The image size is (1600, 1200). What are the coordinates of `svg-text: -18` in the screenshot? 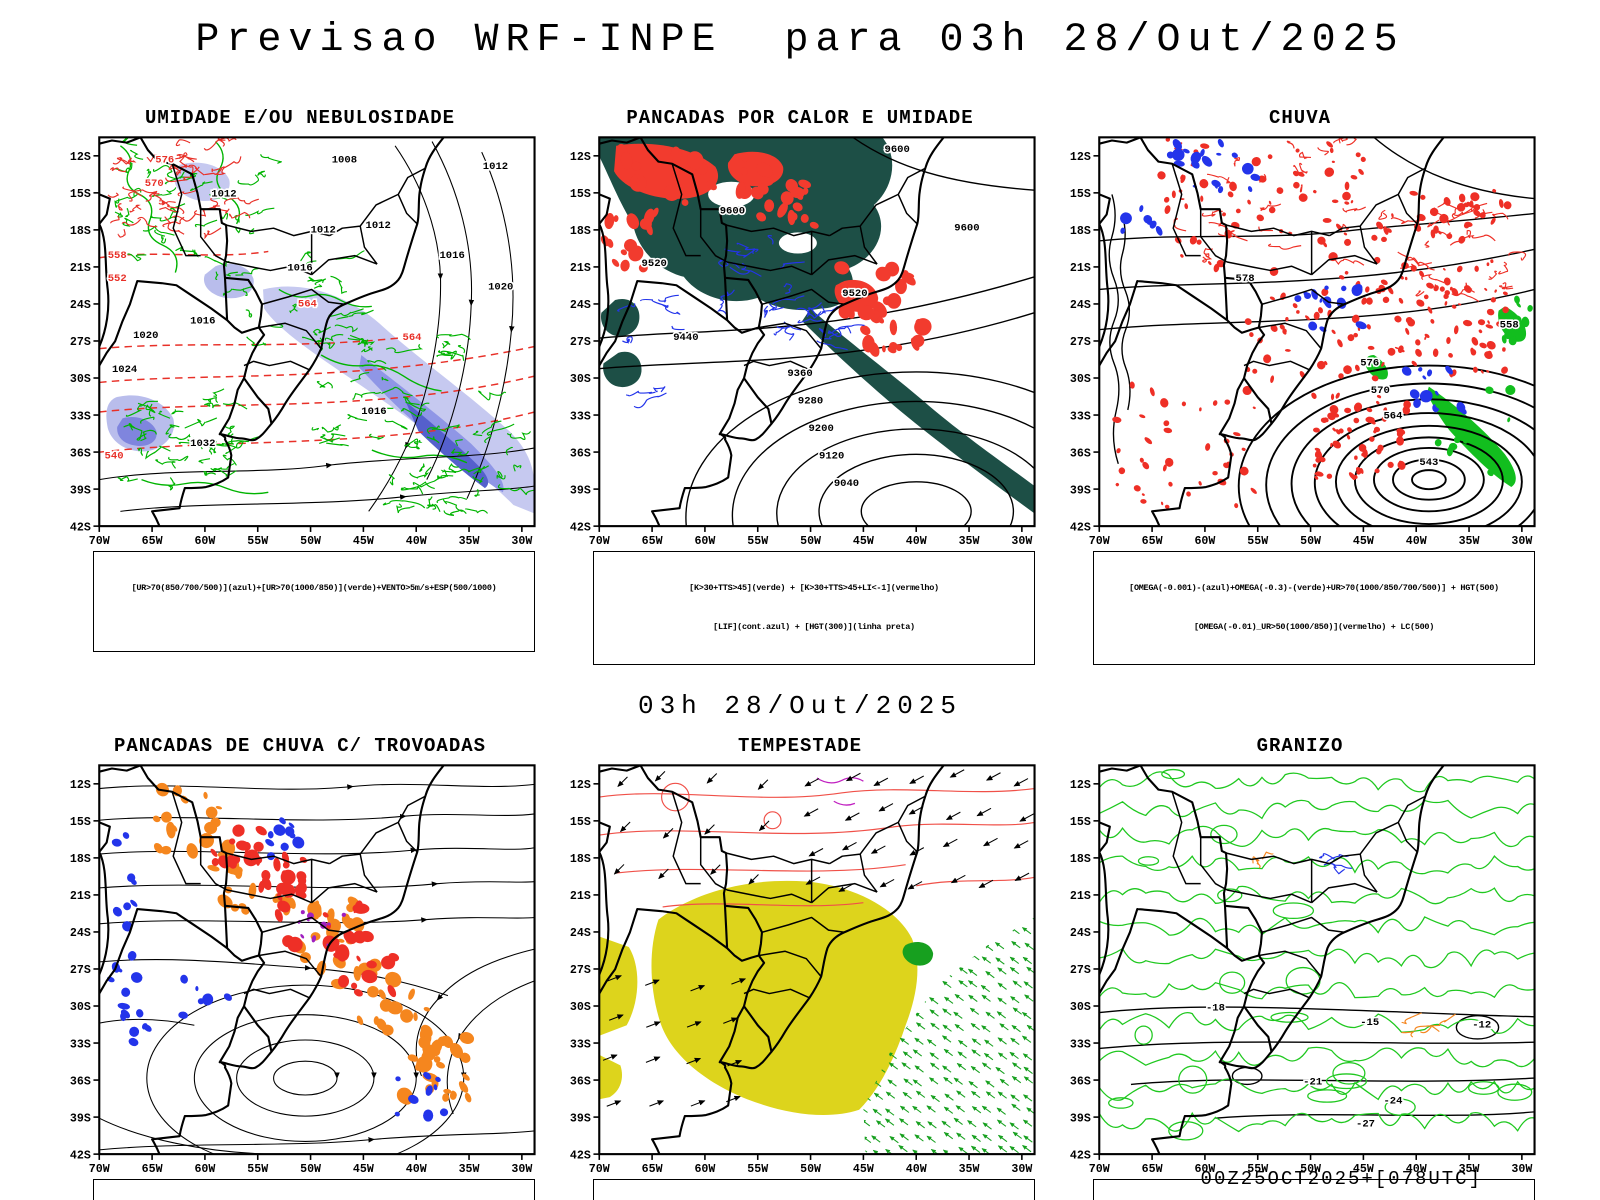 It's located at (1215, 1008).